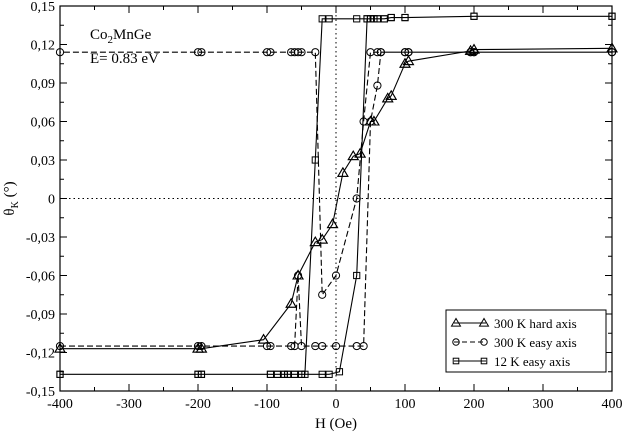  I want to click on legend-entry-0: 300 K hard axis, so click(513, 323).